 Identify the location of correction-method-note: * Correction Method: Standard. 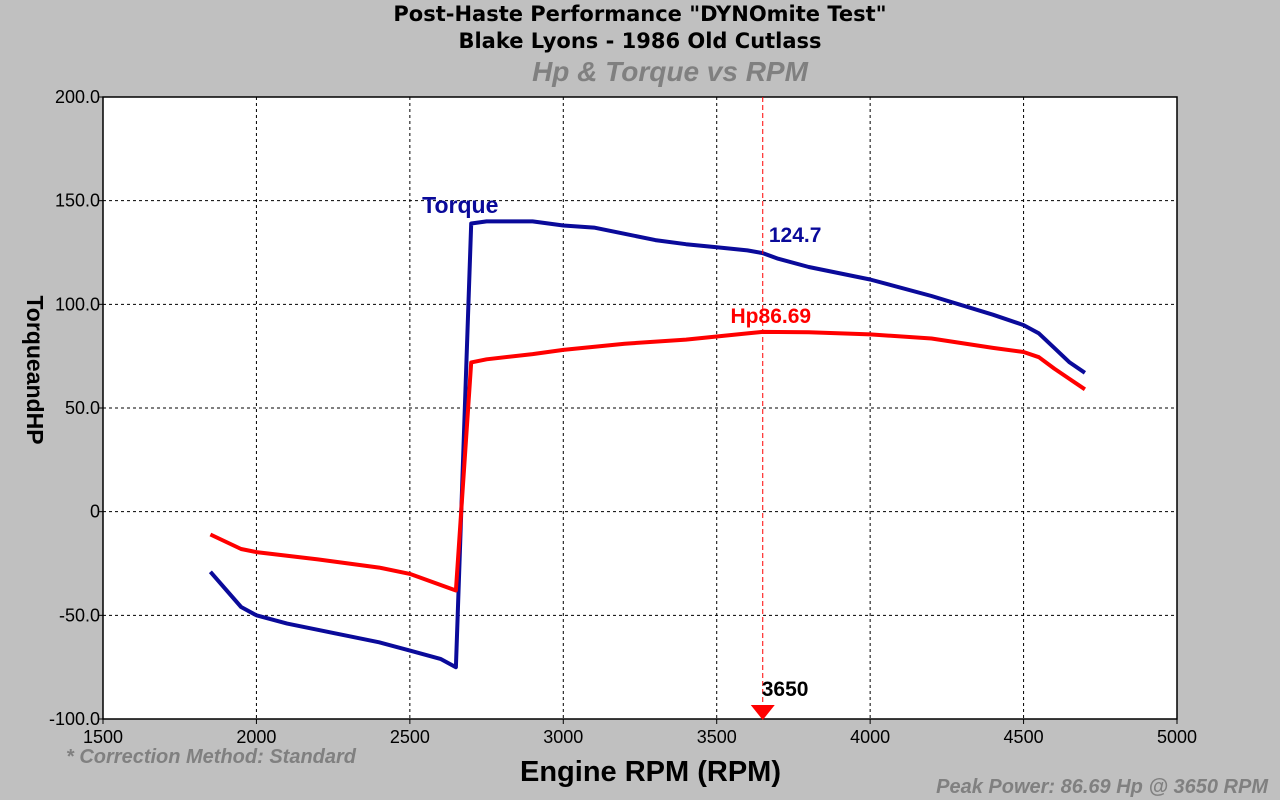
(211, 757).